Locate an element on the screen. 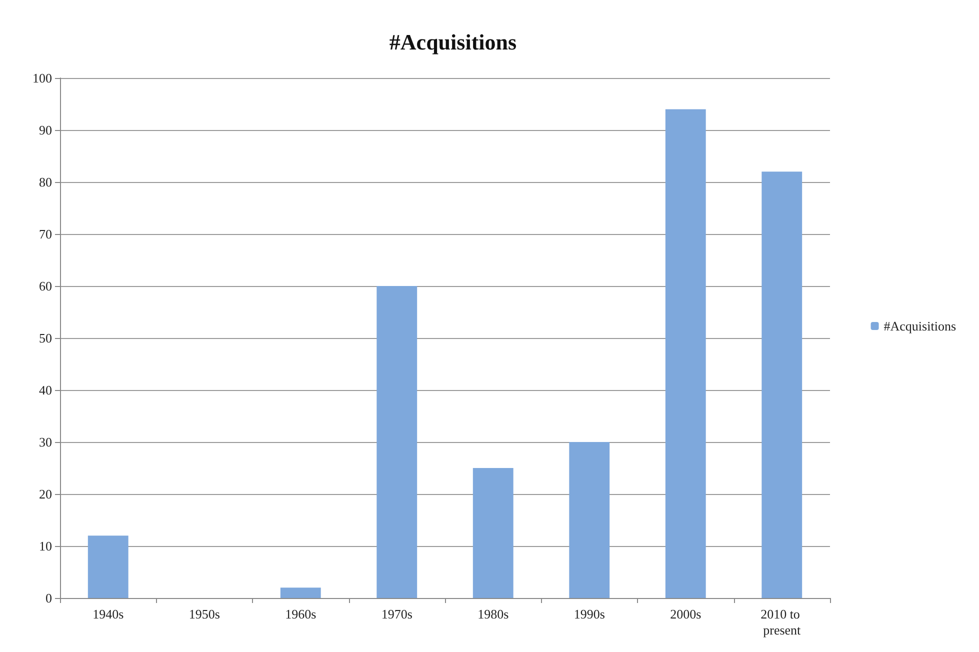 This screenshot has width=979, height=652. y-tick-label: 60 is located at coordinates (45, 286).